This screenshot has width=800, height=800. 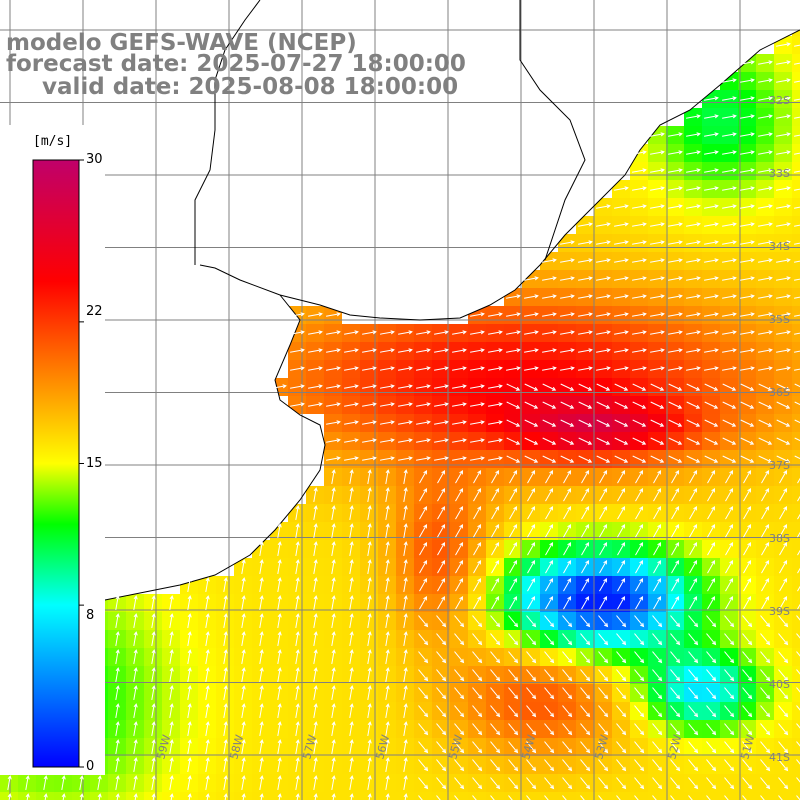 I want to click on latitude-label: 38S, so click(x=779, y=538).